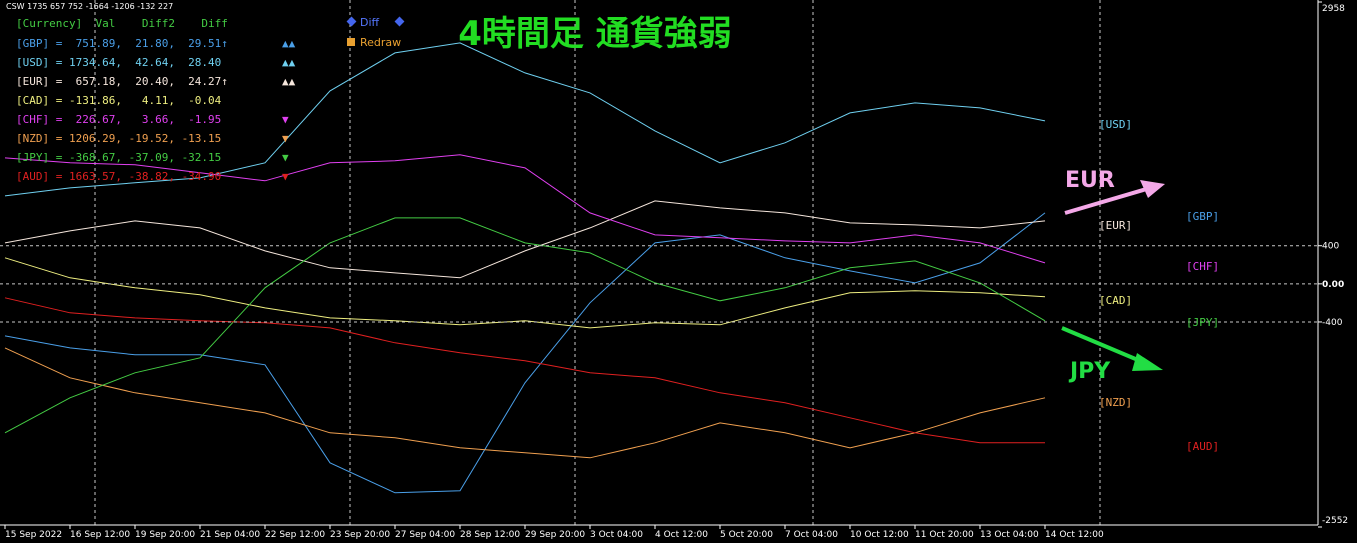 Image resolution: width=1357 pixels, height=543 pixels. What do you see at coordinates (118, 176) in the screenshot?
I see `table-row: [AUD] = 1663.57, -38.82, -34.90` at bounding box center [118, 176].